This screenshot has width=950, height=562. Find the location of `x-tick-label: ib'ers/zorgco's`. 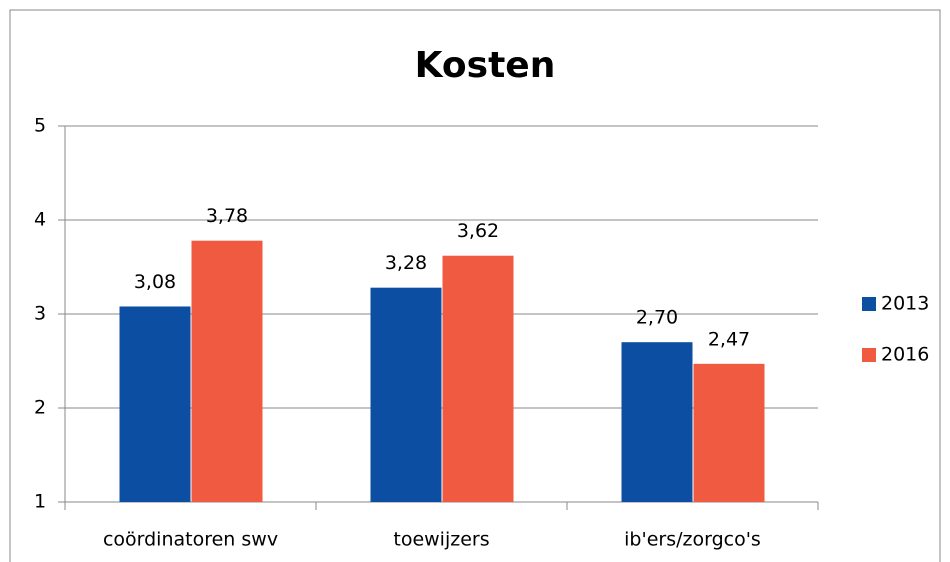

x-tick-label: ib'ers/zorgco's is located at coordinates (692, 540).